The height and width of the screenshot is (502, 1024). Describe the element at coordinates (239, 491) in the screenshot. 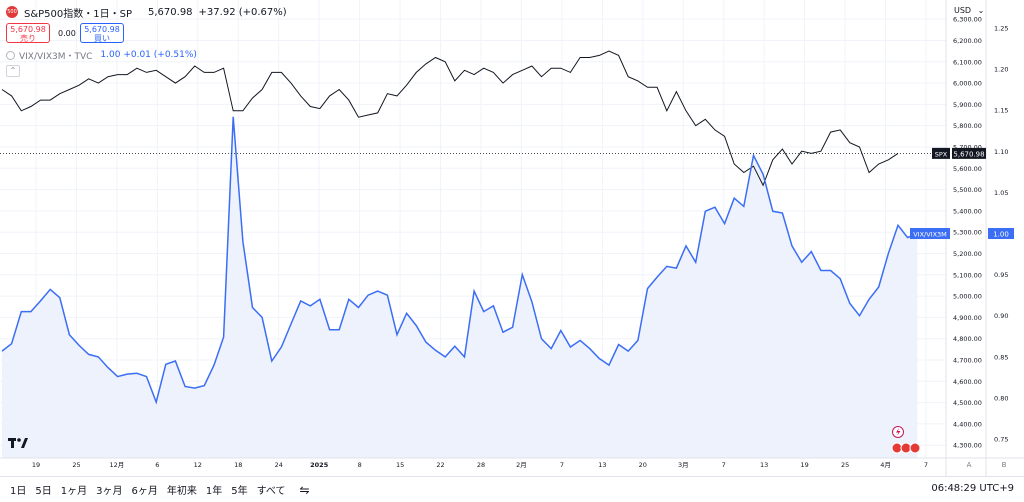

I see `range-5y-button: 5年` at that location.